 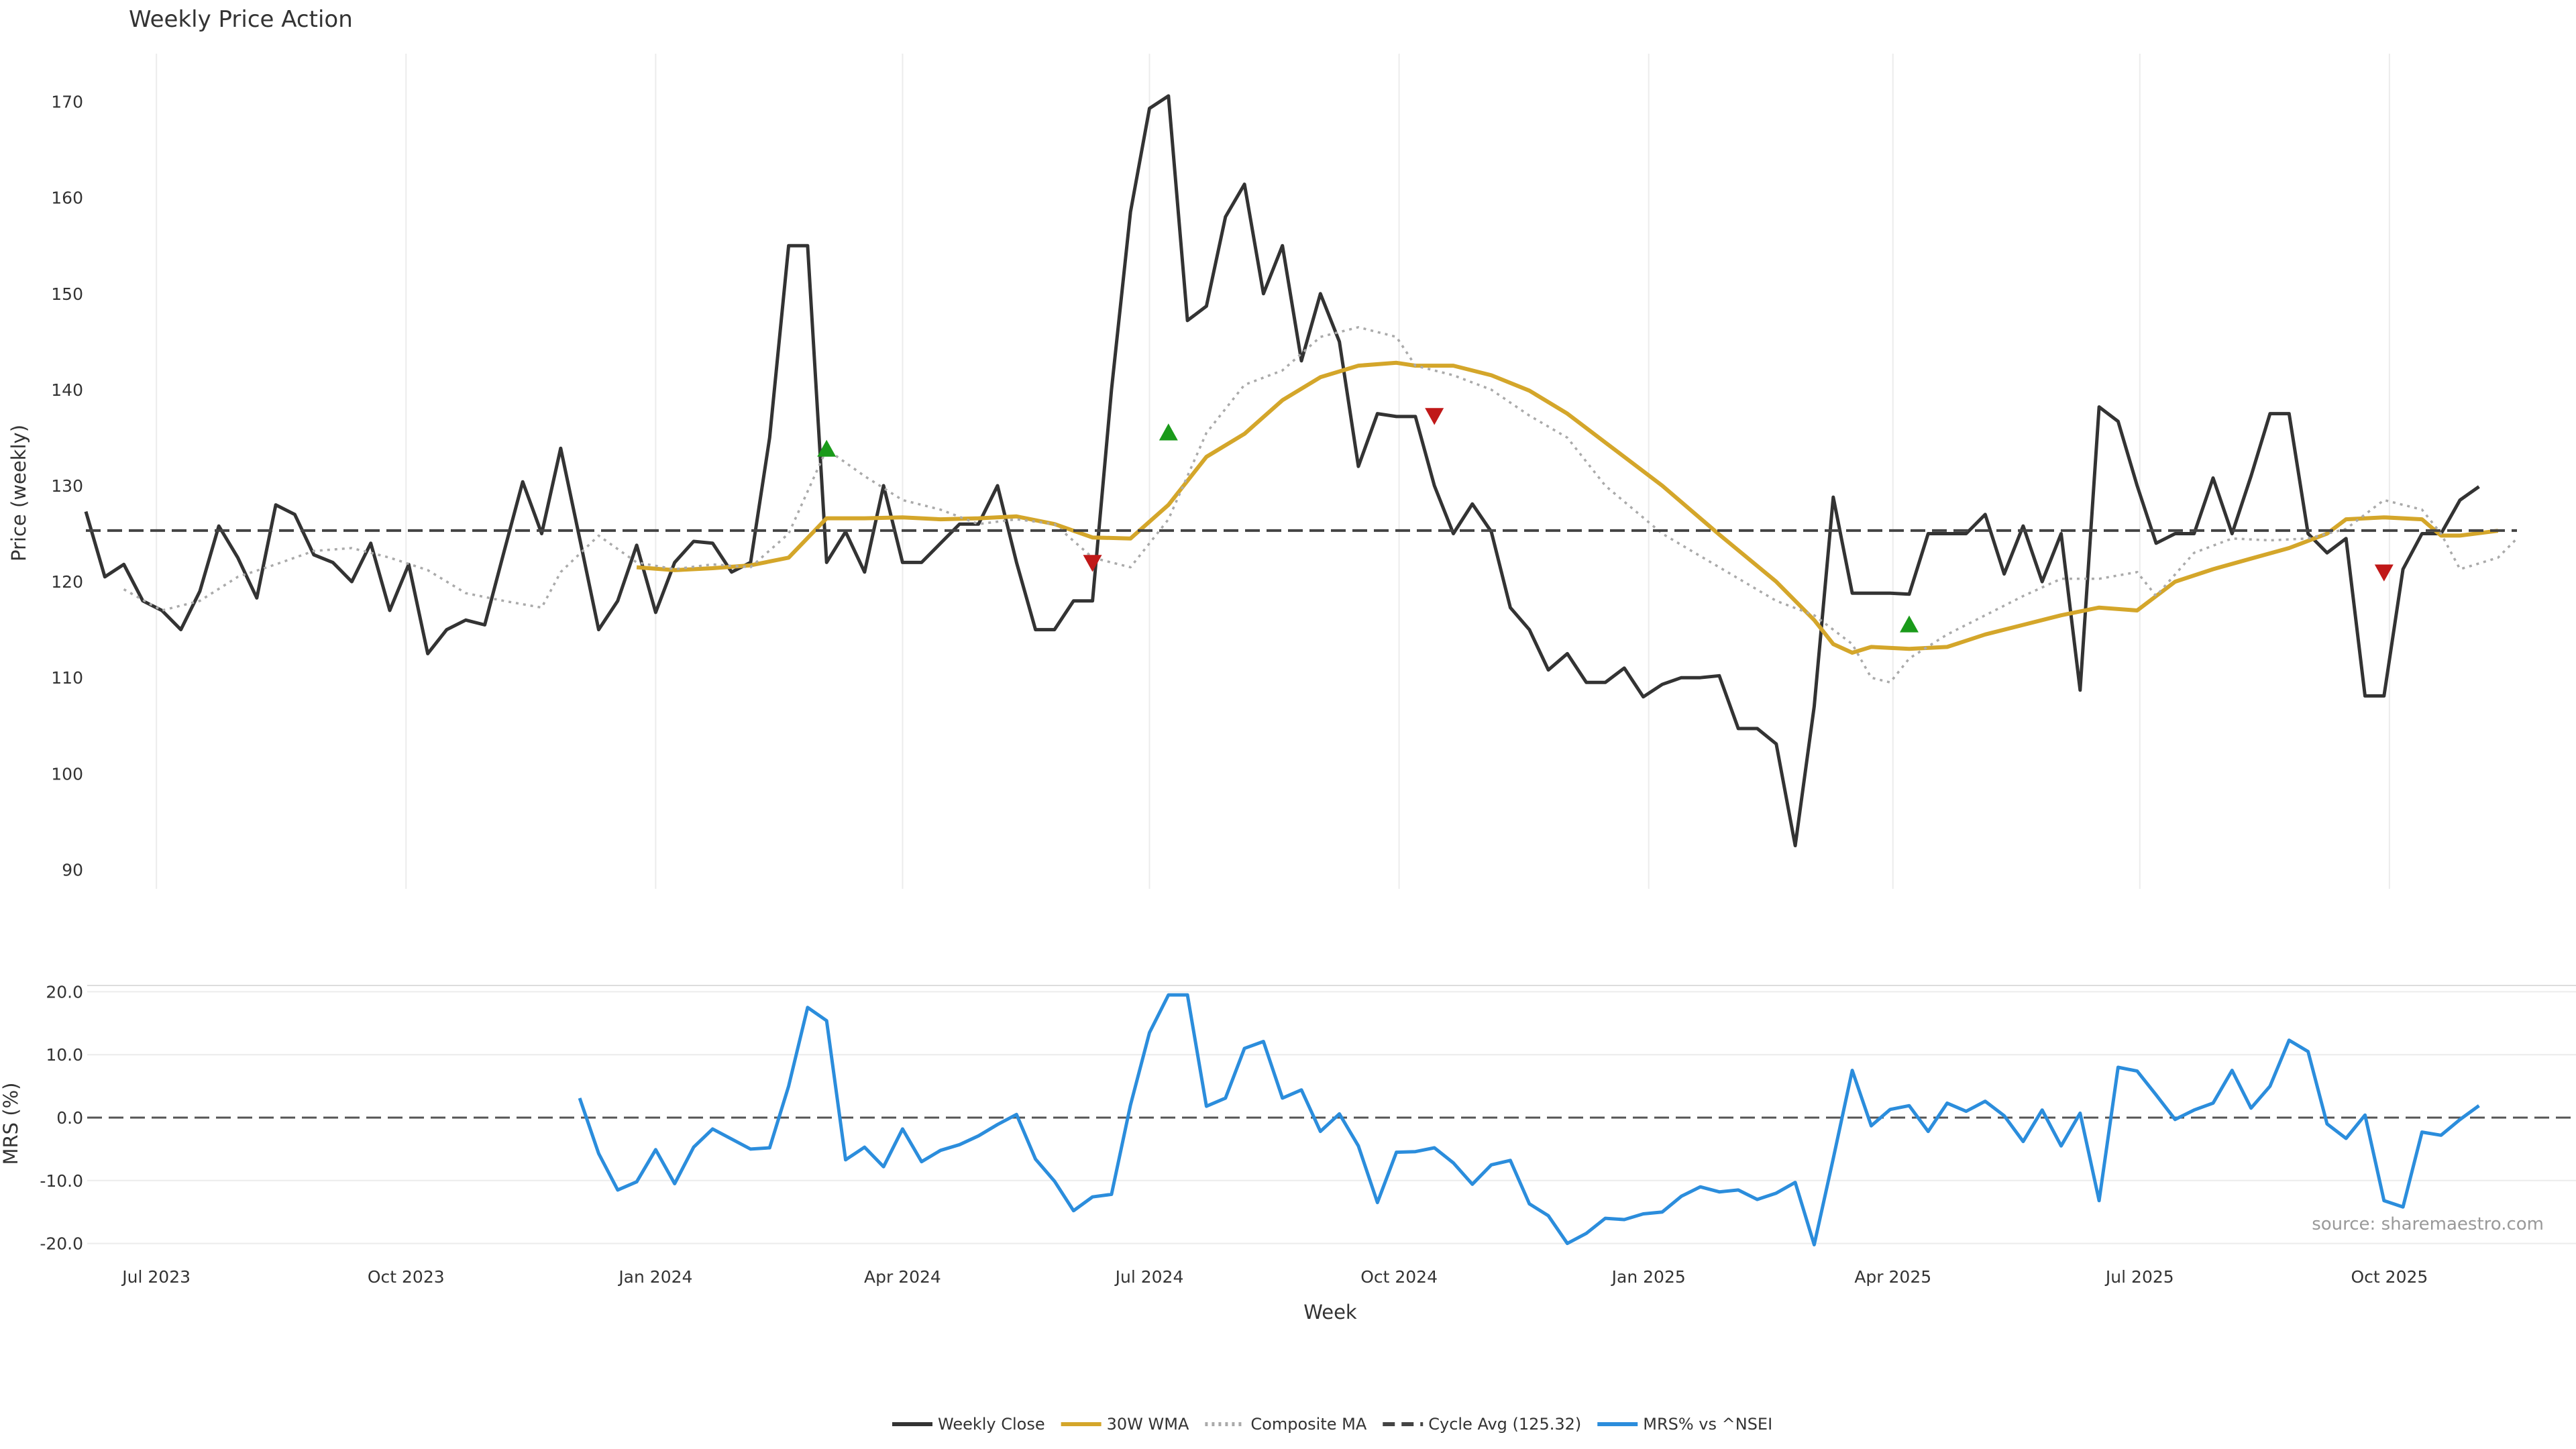 What do you see at coordinates (1148, 1424) in the screenshot?
I see `legend-label: 30W WMA` at bounding box center [1148, 1424].